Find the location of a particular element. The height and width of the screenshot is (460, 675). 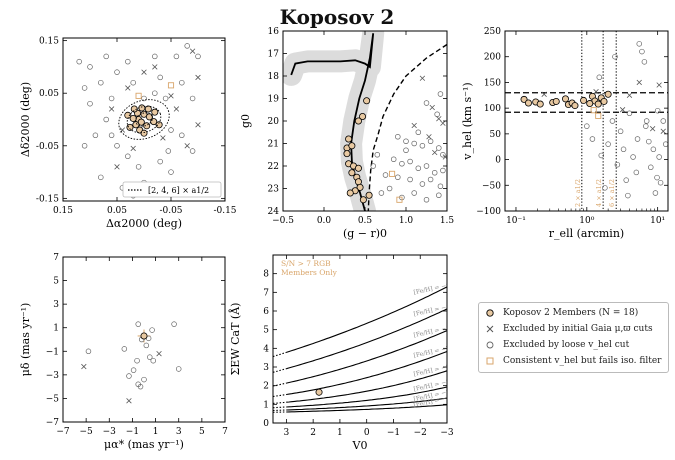

pm-xtick-label: −3 is located at coordinates (110, 432).